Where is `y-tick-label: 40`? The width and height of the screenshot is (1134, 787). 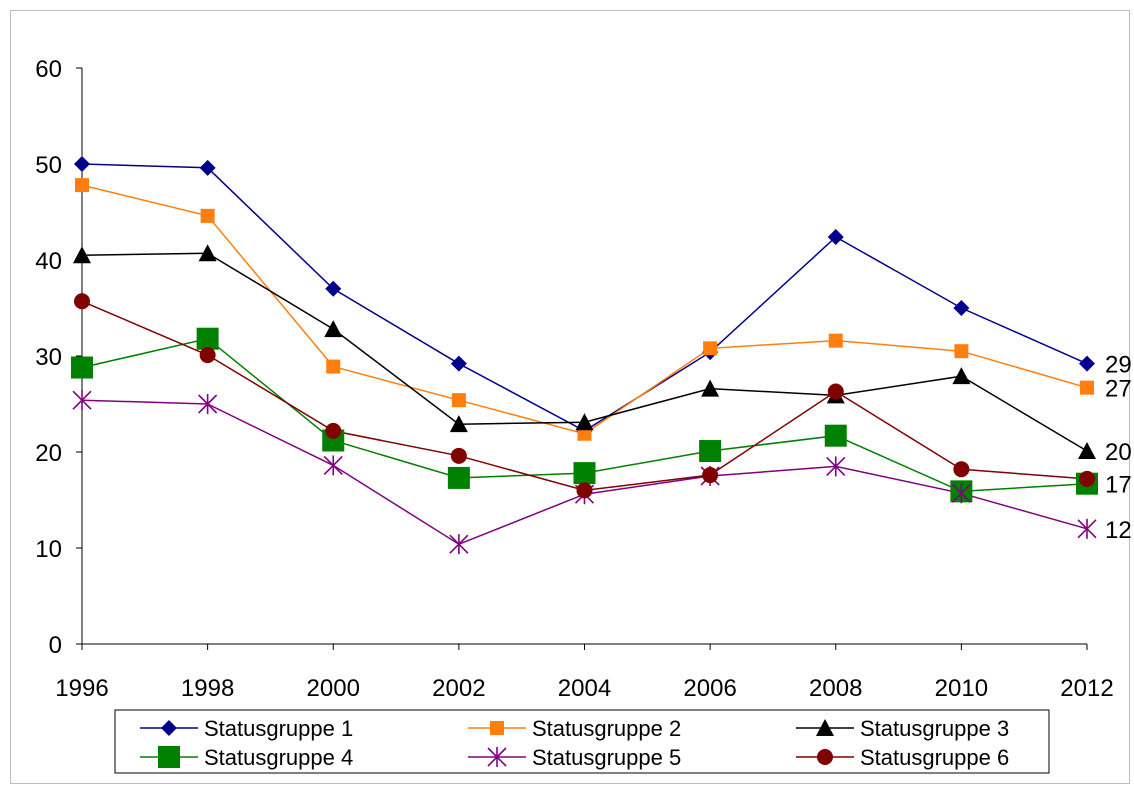 y-tick-label: 40 is located at coordinates (48, 261).